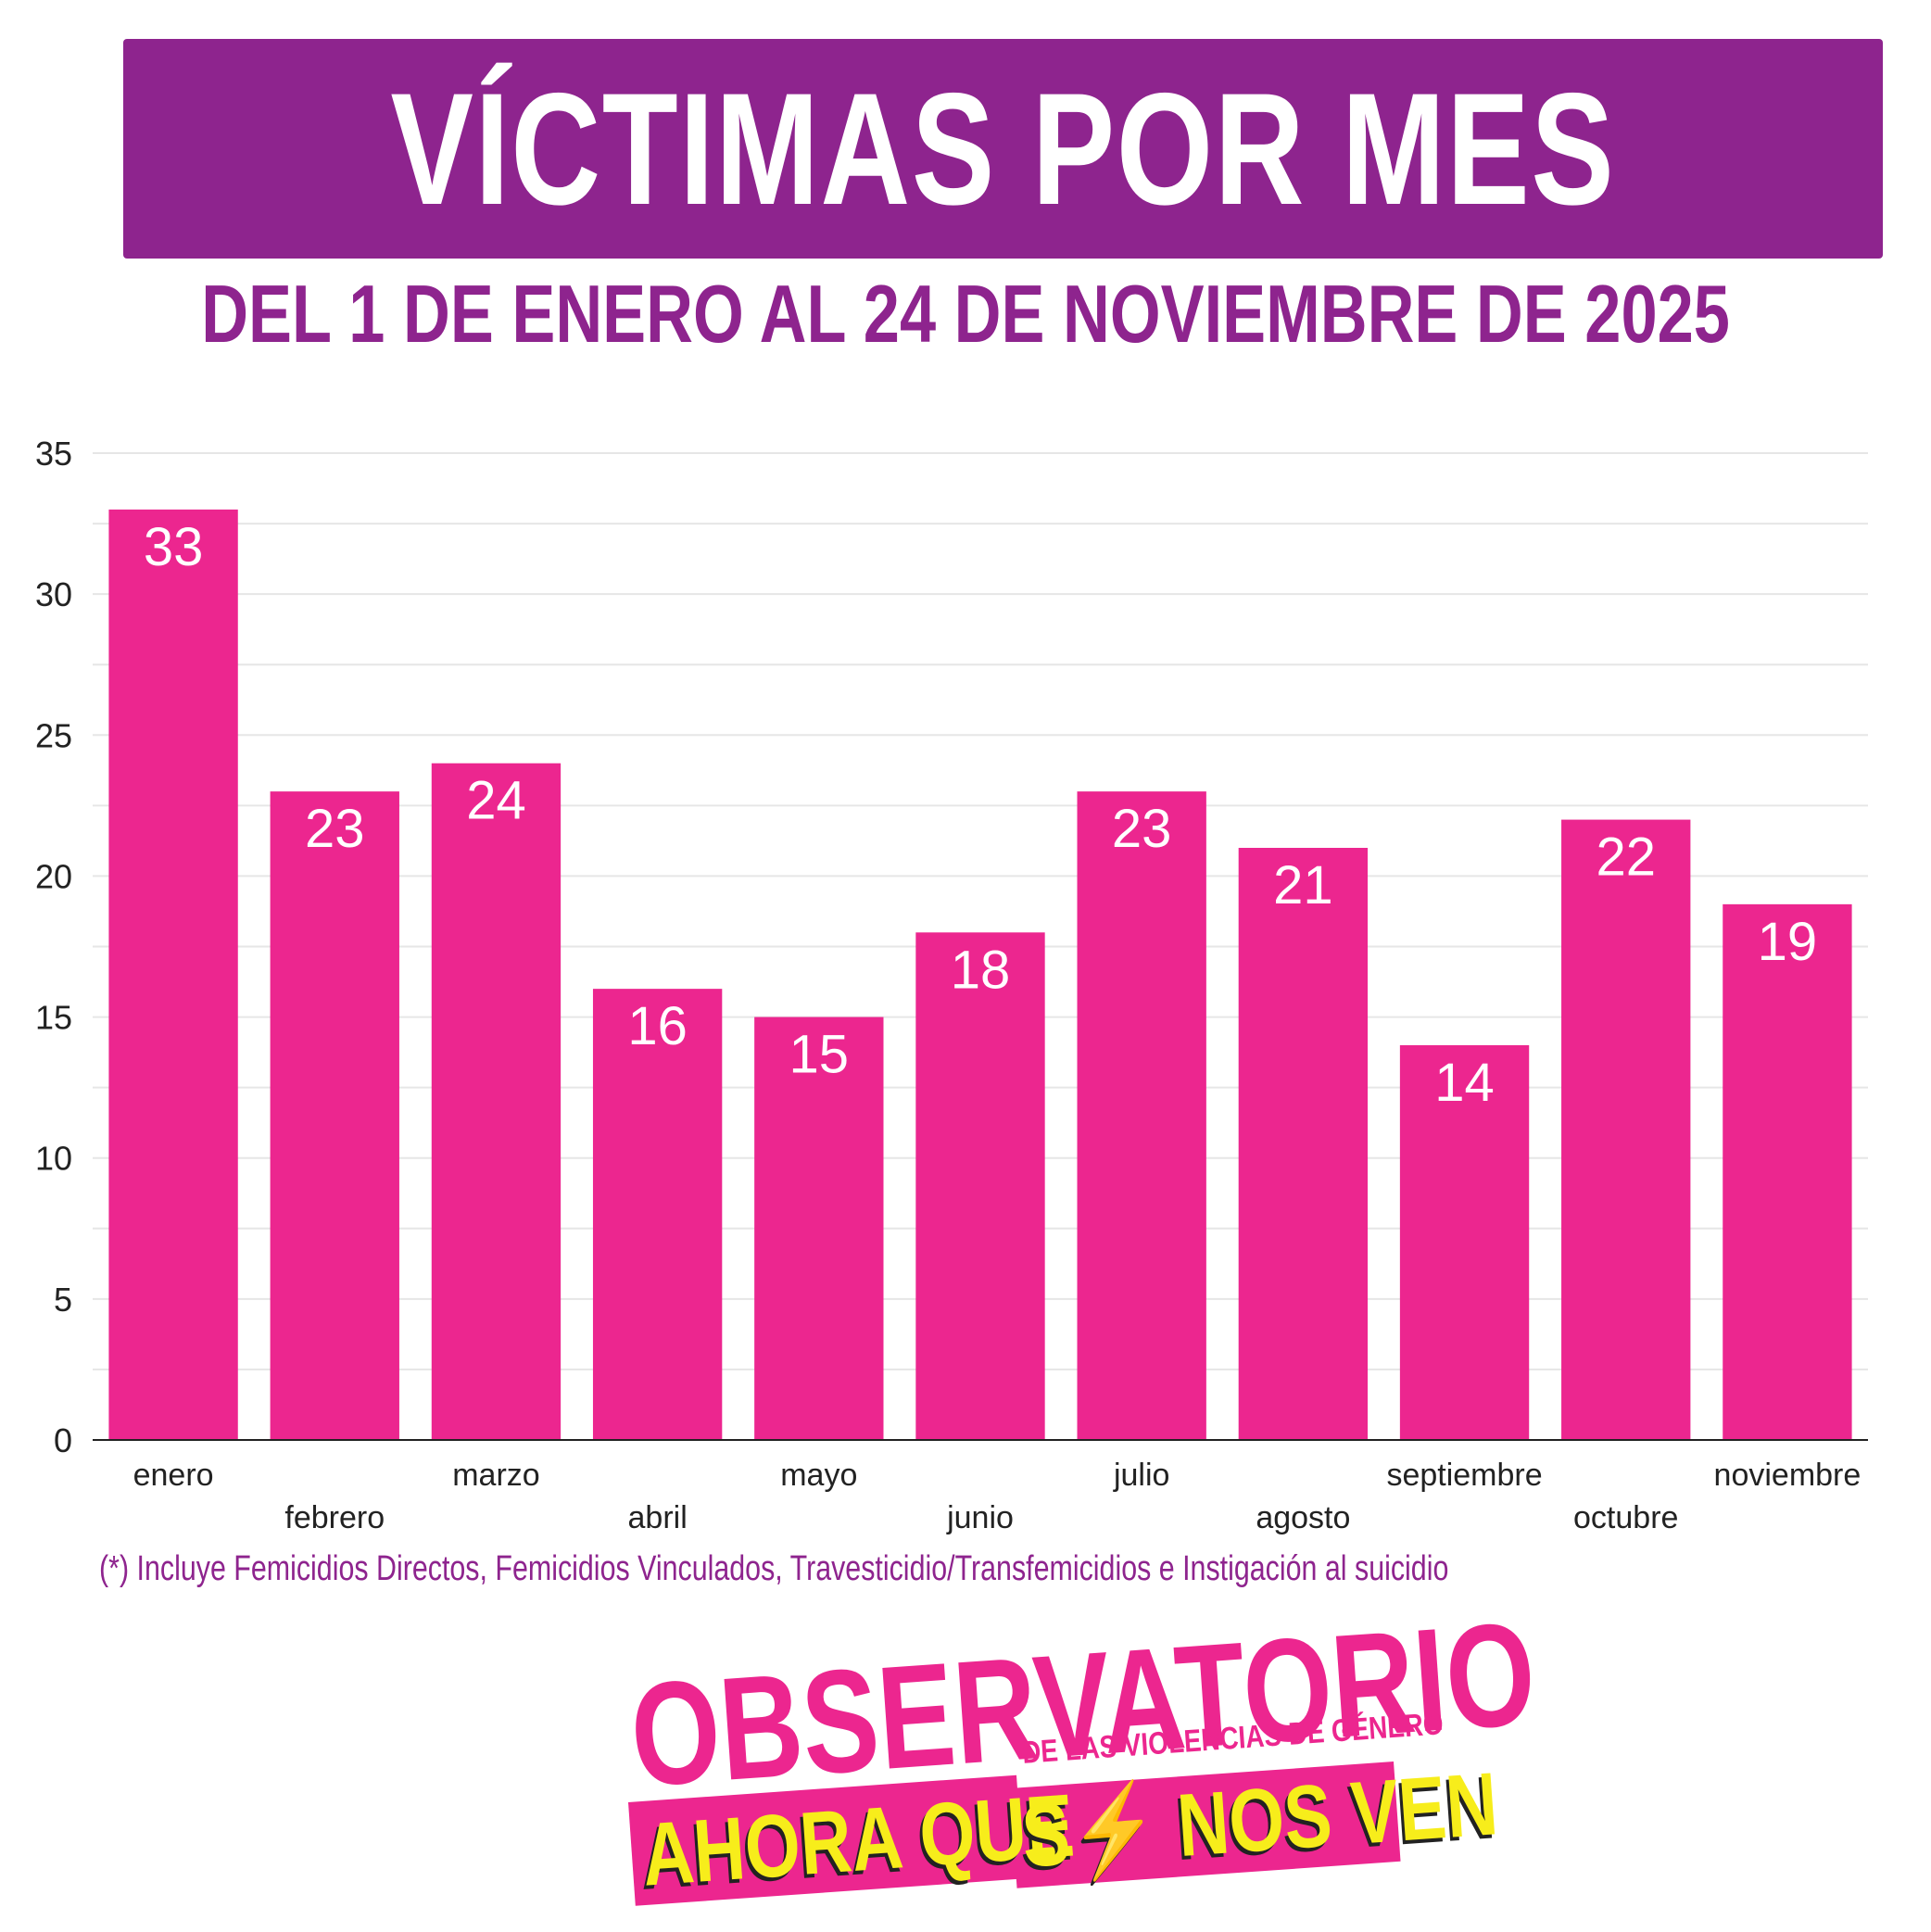 The height and width of the screenshot is (1932, 1931). I want to click on x-tick-label: marzo, so click(496, 1475).